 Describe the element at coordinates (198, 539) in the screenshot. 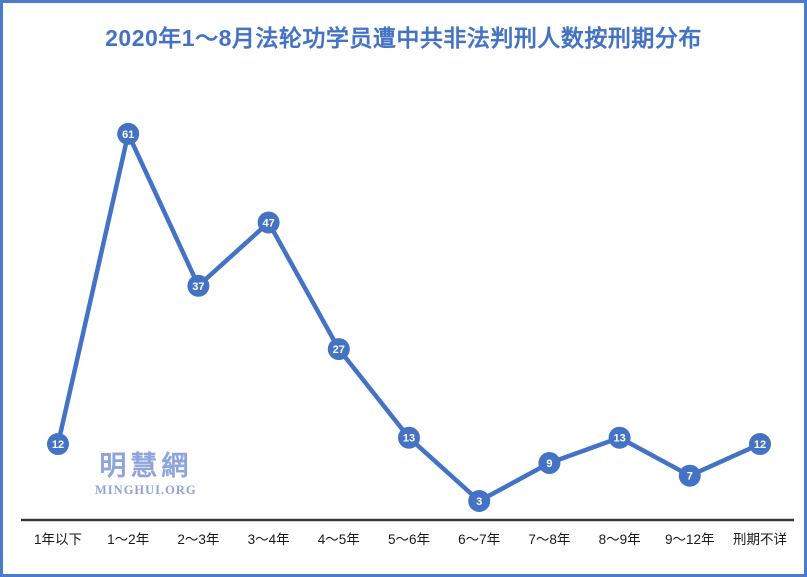

I see `x-axis-tick-label: 2～3年` at that location.